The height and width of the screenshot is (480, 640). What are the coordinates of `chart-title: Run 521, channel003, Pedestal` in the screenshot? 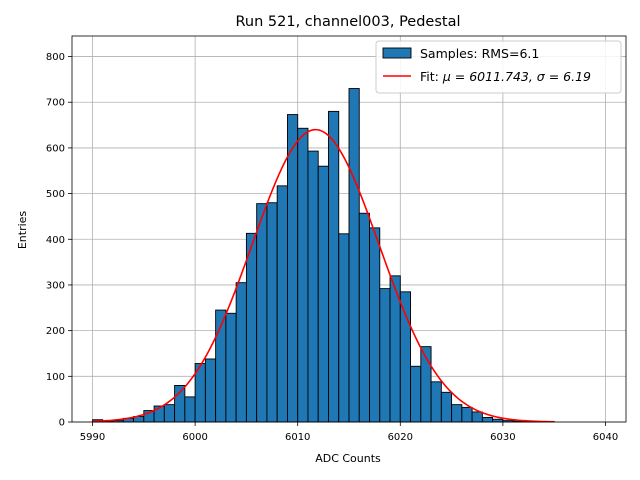 It's located at (347, 22).